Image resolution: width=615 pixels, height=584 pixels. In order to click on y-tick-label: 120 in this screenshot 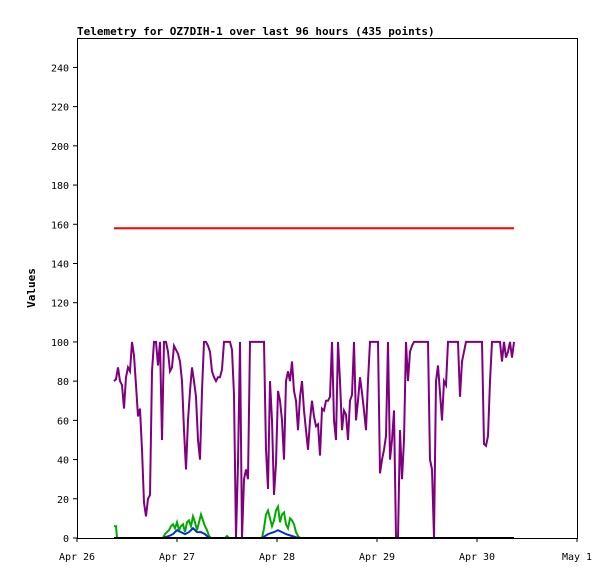, I will do `click(60, 304)`.